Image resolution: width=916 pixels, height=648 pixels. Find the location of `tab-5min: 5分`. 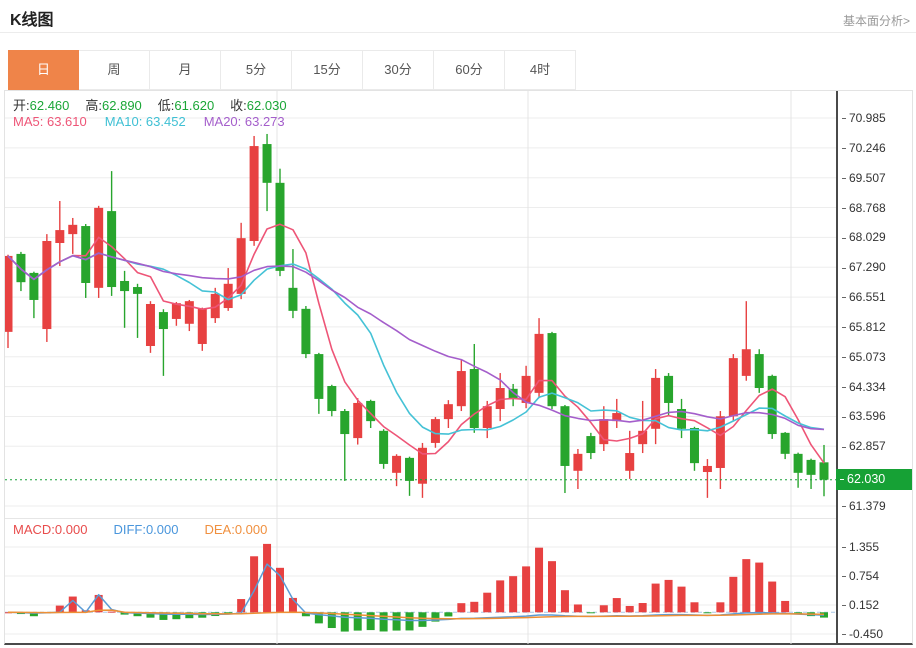

tab-5min: 5分 is located at coordinates (256, 70).